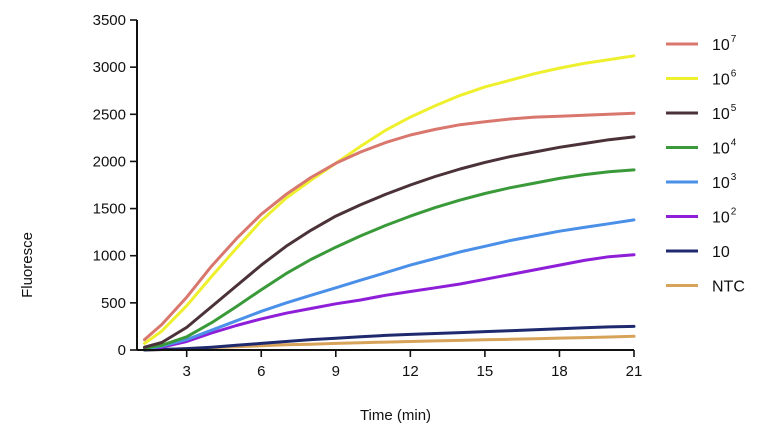 The image size is (767, 434). Describe the element at coordinates (109, 67) in the screenshot. I see `y-tick-label: 3000` at that location.